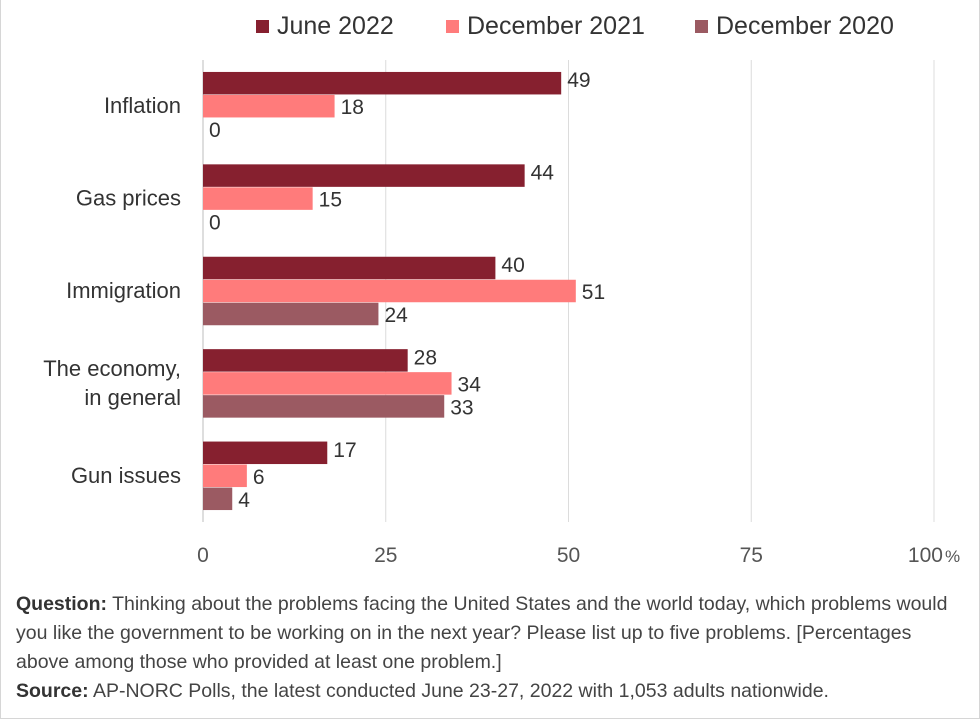  Describe the element at coordinates (512, 265) in the screenshot. I see `data-label: 40` at that location.